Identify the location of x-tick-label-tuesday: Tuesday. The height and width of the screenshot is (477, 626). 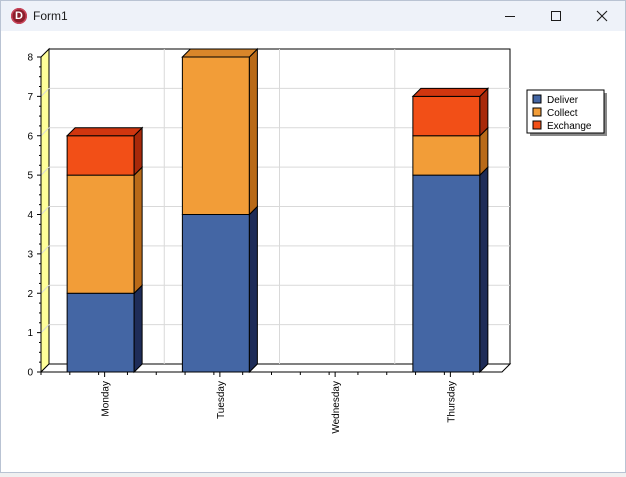
(221, 400).